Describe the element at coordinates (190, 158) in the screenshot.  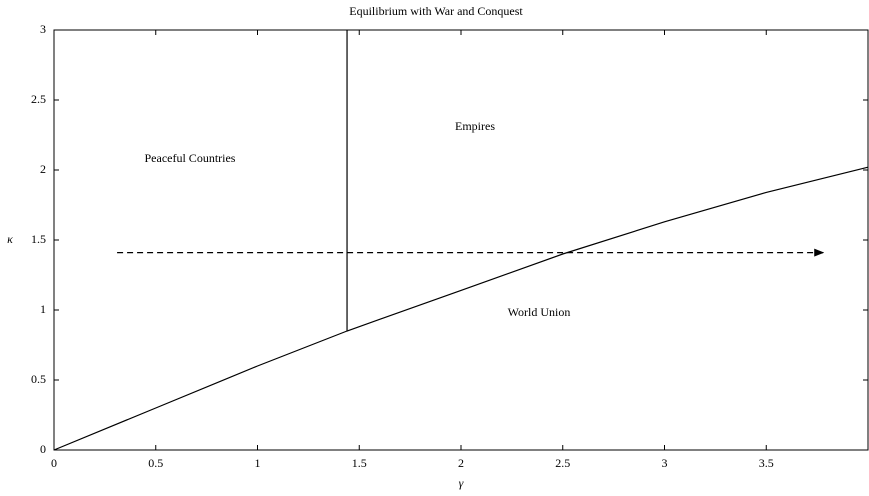
I see `annotation: Peaceful Countries` at that location.